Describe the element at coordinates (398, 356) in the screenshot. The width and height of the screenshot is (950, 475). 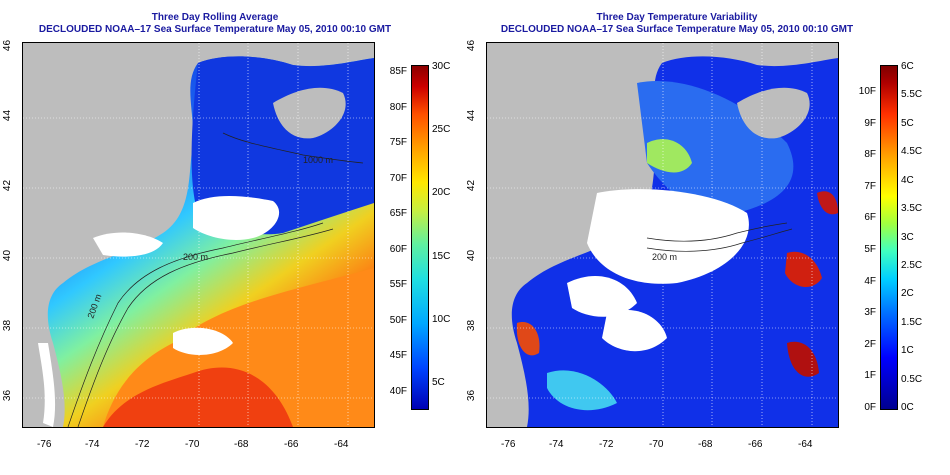
I see `colorbar-label: 45F` at that location.